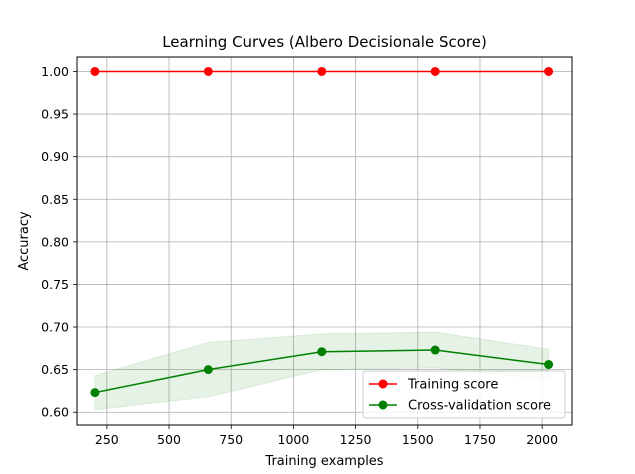  I want to click on x-tick-label: 1250, so click(356, 439).